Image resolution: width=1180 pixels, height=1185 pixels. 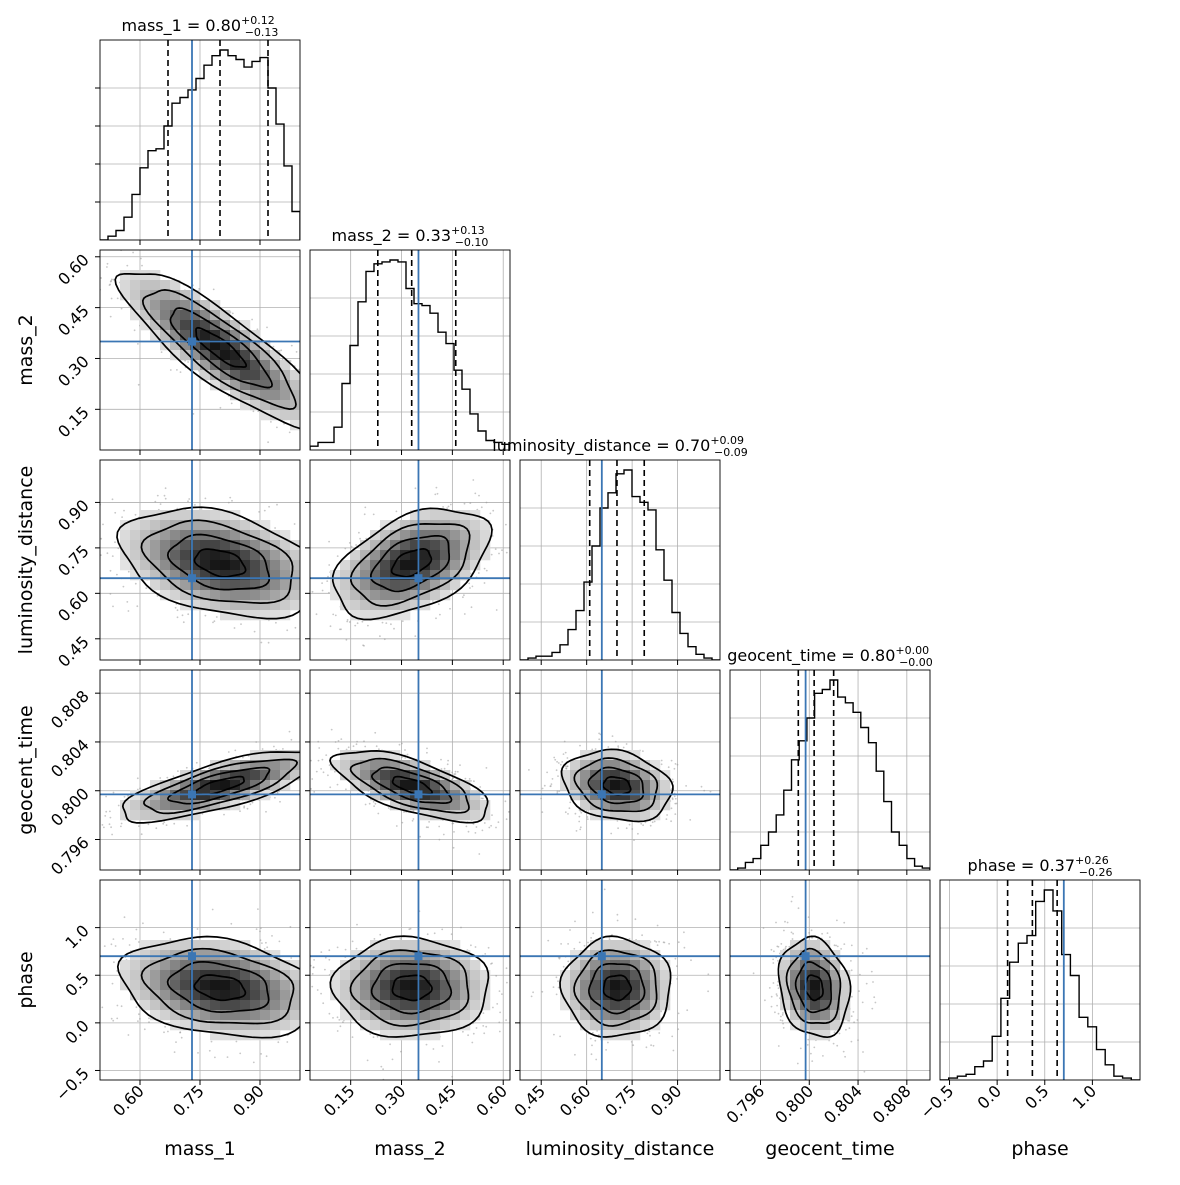 I want to click on panel-2-2: luminosity_distance = 0.70+0.09−0.09, so click(x=620, y=549).